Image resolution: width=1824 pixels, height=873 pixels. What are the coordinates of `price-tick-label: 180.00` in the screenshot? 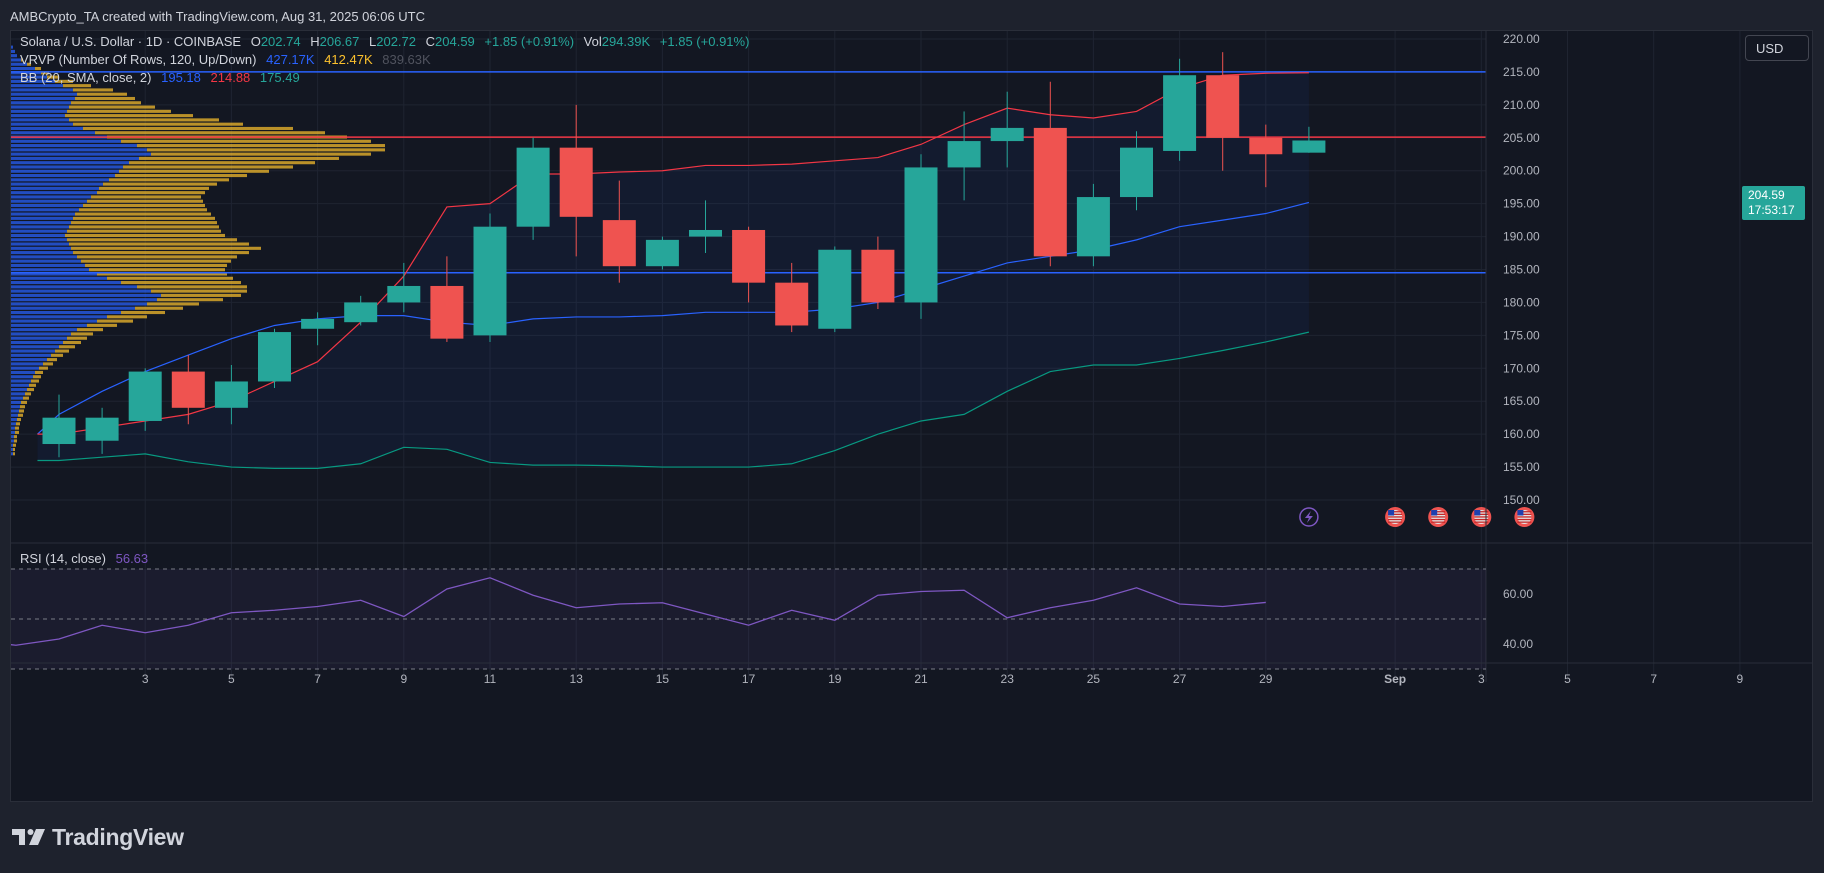 It's located at (1521, 302).